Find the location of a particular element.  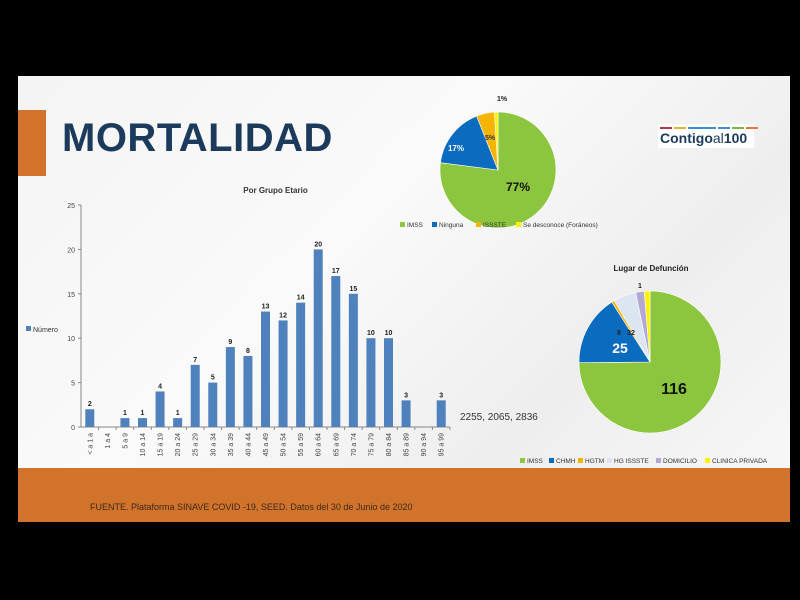

pie-defuncion-data-label: 8 is located at coordinates (619, 333).